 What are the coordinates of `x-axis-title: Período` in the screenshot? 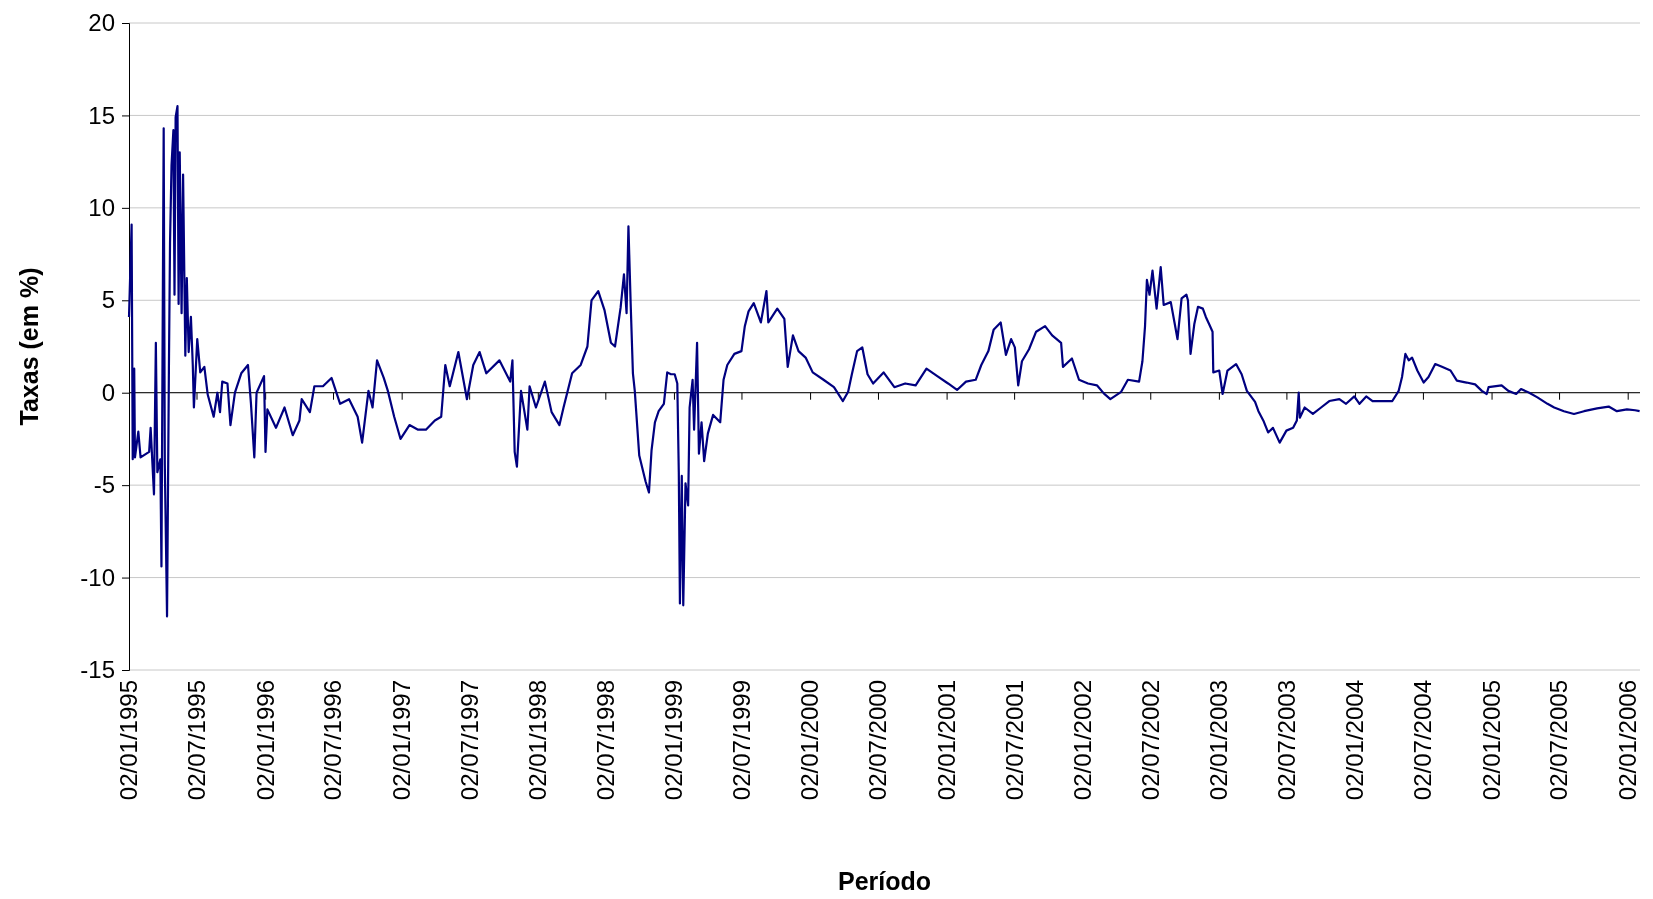 It's located at (884, 881).